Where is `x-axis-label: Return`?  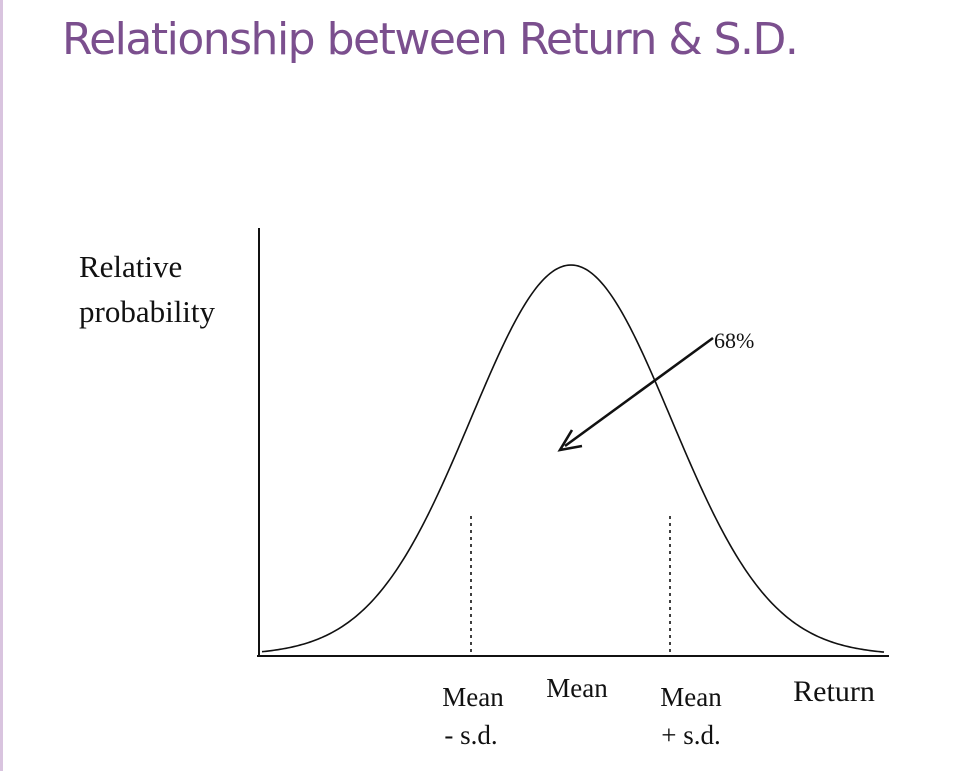 x-axis-label: Return is located at coordinates (834, 691).